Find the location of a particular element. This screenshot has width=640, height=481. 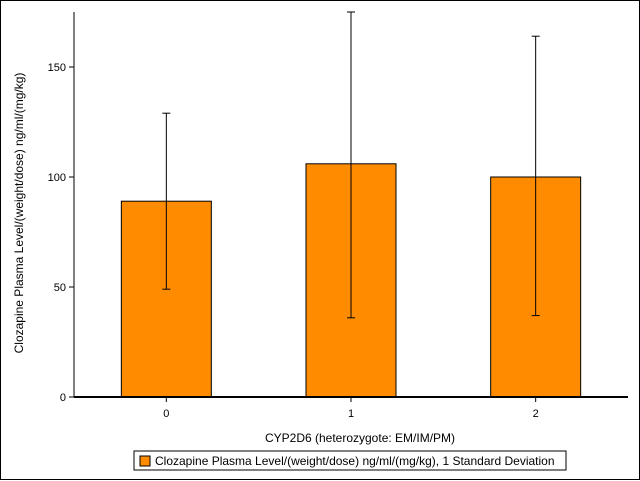

y-tick-label-100: 100 is located at coordinates (57, 178).